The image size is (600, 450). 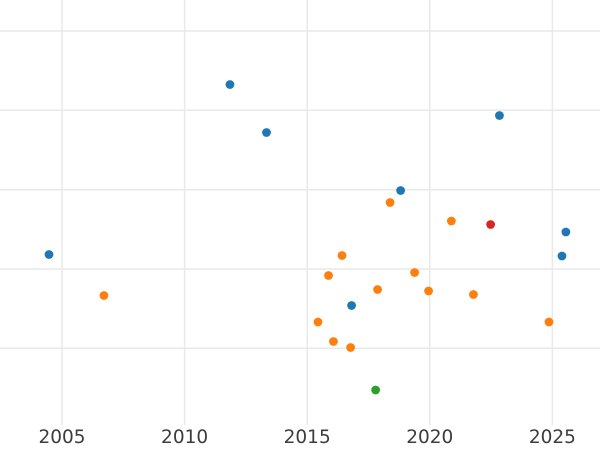 What do you see at coordinates (491, 224) in the screenshot?
I see `data-point-red` at bounding box center [491, 224].